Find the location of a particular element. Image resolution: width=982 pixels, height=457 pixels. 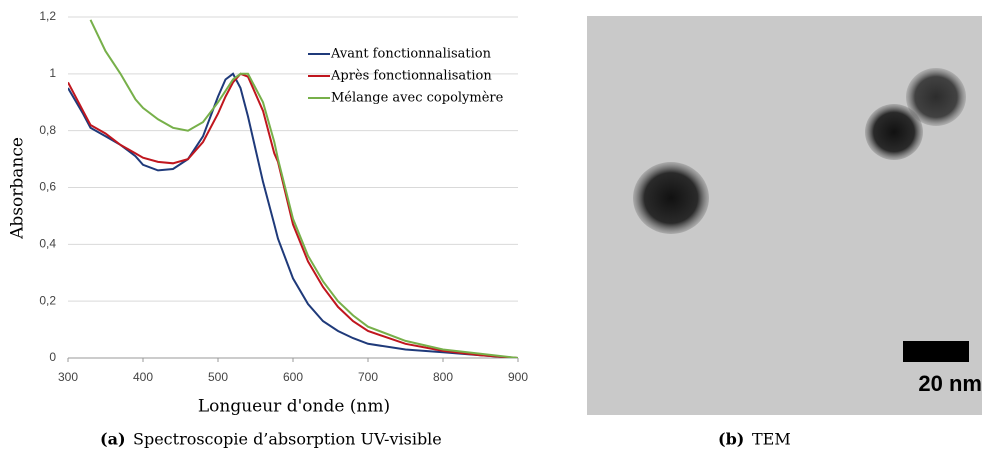

x-tick-label: 600 is located at coordinates (293, 377).